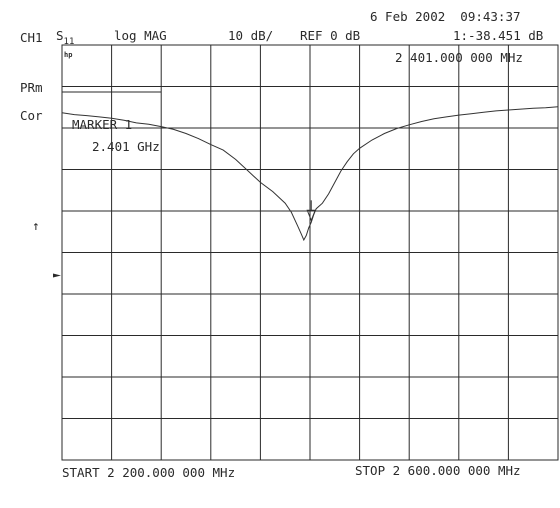 This screenshot has height=508, width=560. What do you see at coordinates (31, 87) in the screenshot?
I see `prm-annotation: PRm` at bounding box center [31, 87].